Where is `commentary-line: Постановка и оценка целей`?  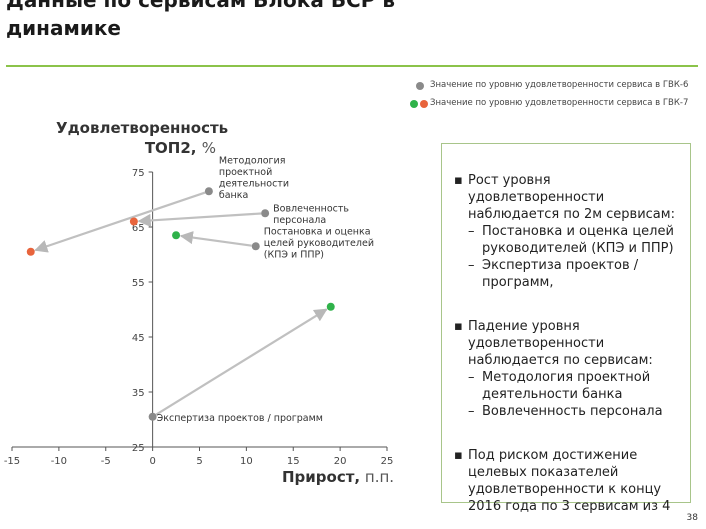
commentary-line: Постановка и оценка целей is located at coordinates (578, 231).